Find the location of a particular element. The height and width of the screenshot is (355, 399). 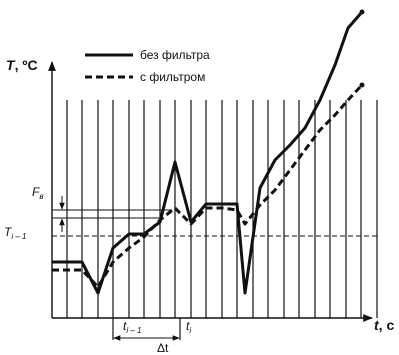

x-axis-label: t, с is located at coordinates (384, 325).